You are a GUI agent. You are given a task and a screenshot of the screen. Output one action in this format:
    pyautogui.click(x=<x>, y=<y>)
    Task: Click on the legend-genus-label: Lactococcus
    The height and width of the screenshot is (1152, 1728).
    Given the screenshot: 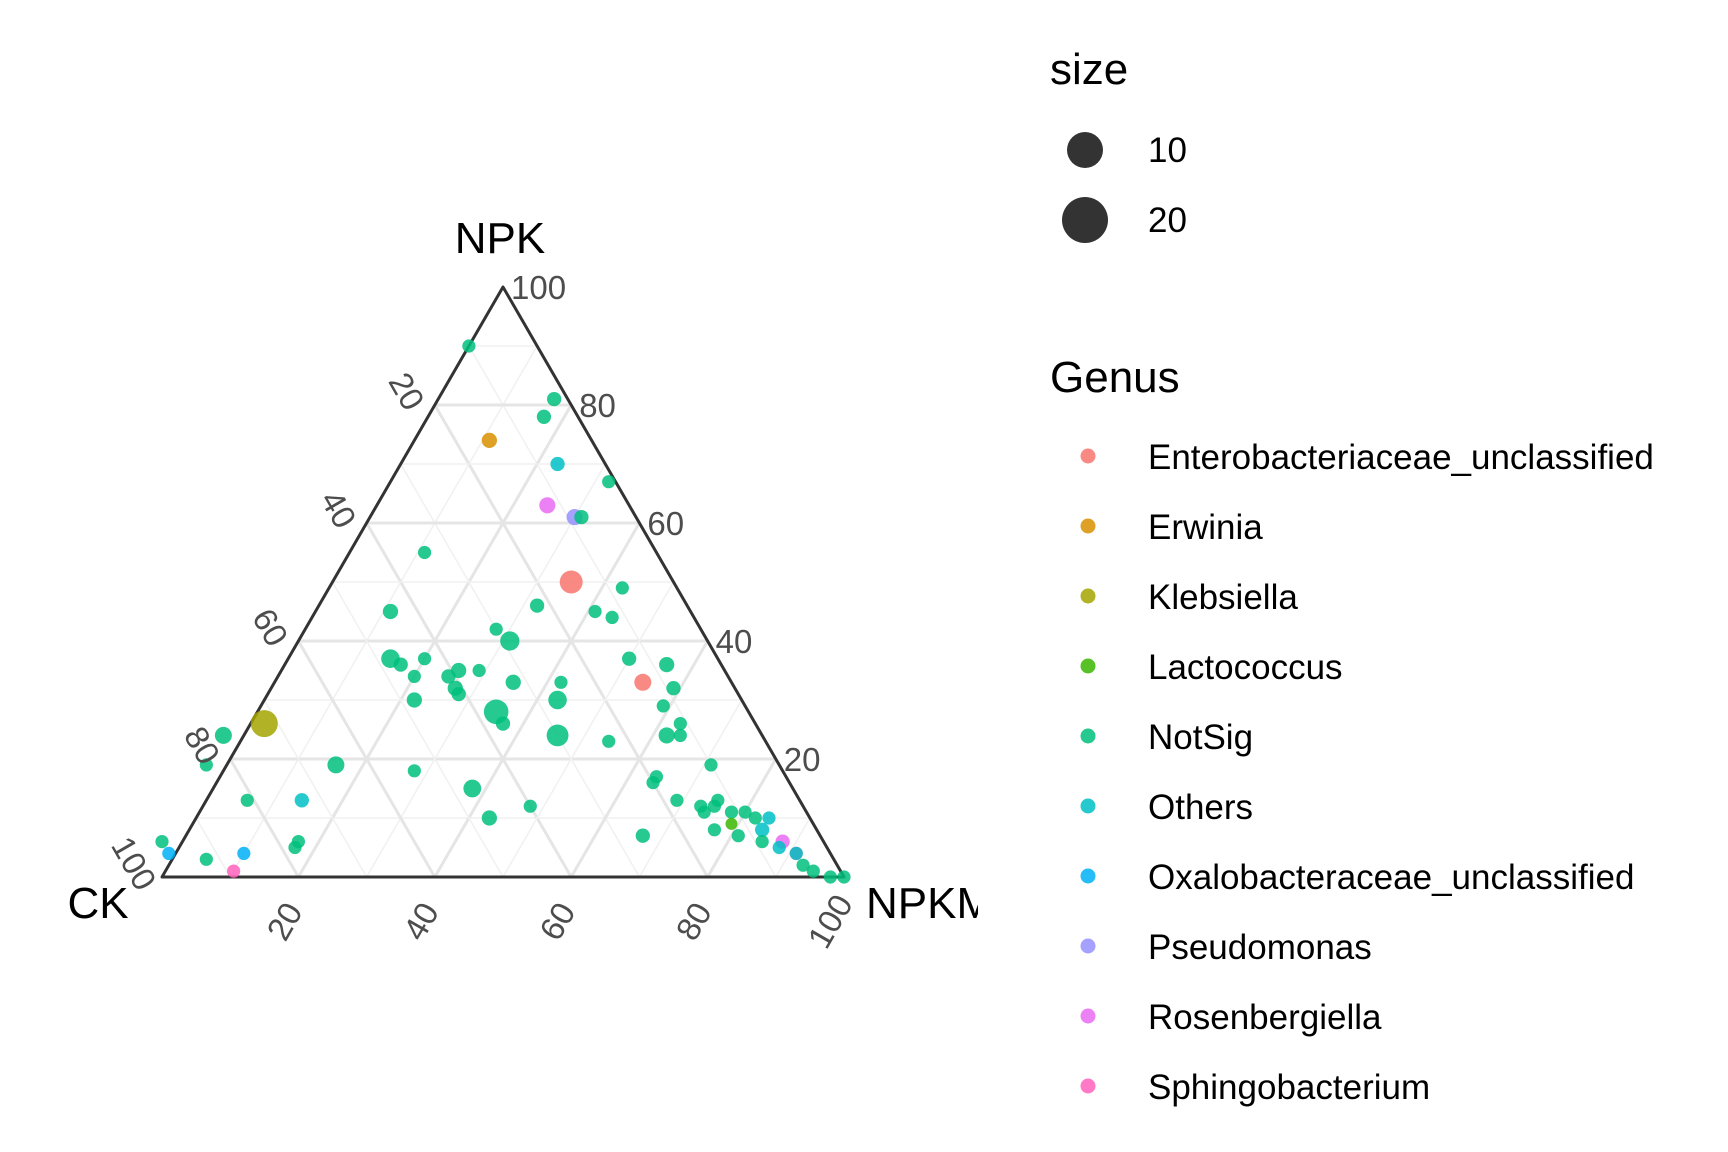 What is the action you would take?
    pyautogui.click(x=1245, y=667)
    